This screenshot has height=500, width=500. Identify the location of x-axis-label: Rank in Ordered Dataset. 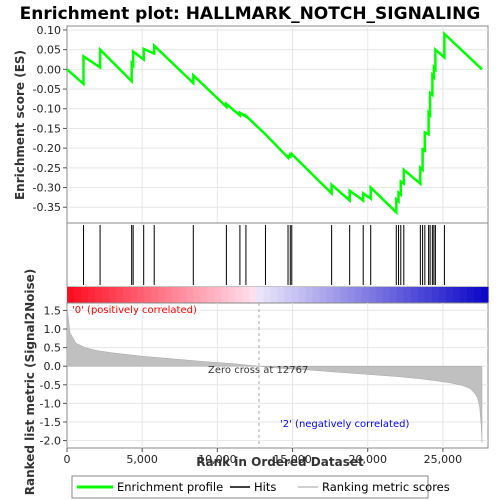
(280, 462).